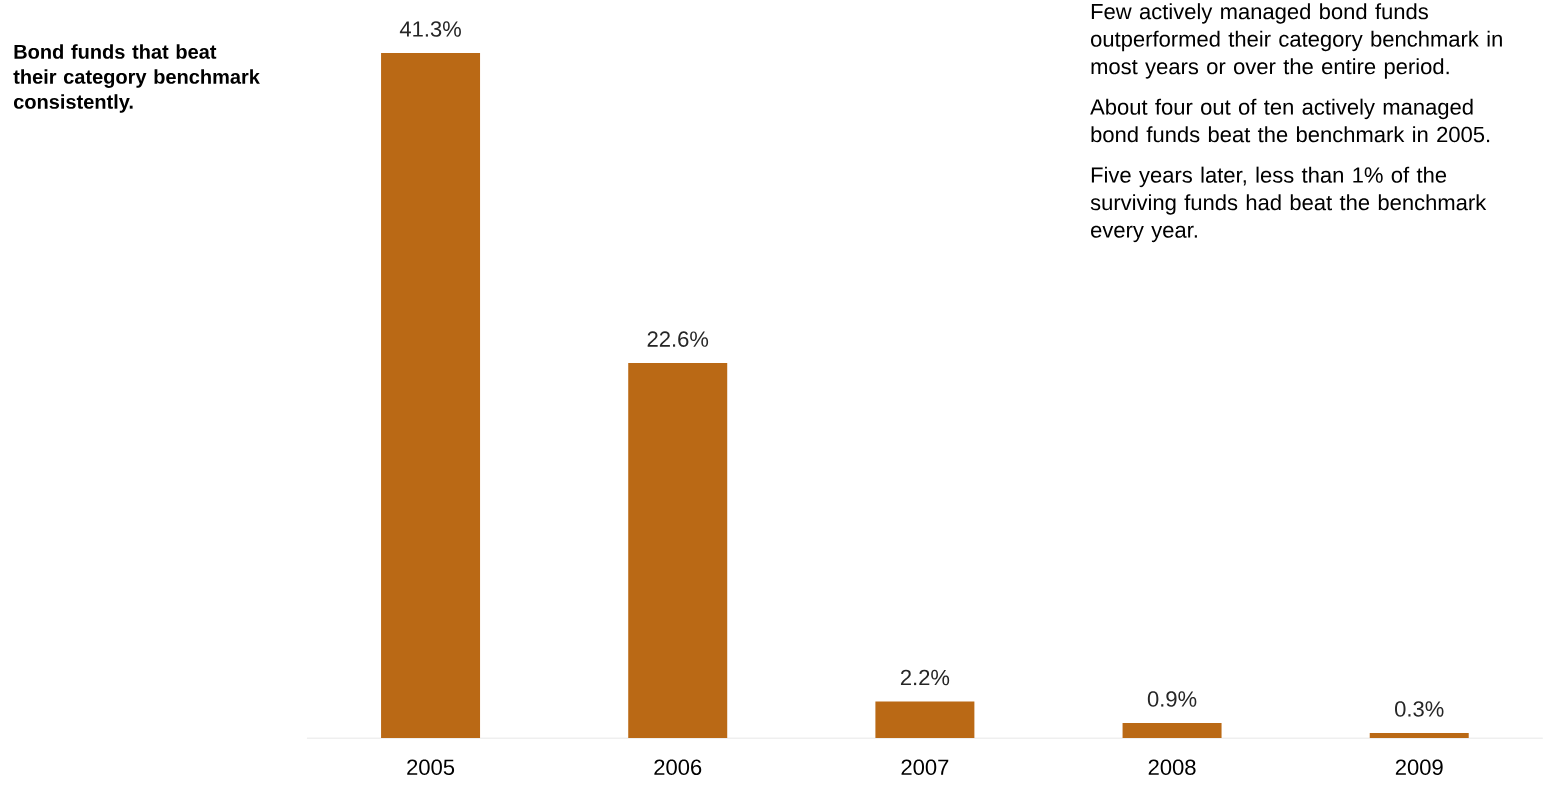 The height and width of the screenshot is (799, 1543). What do you see at coordinates (678, 767) in the screenshot?
I see `x-tick-label: 2006` at bounding box center [678, 767].